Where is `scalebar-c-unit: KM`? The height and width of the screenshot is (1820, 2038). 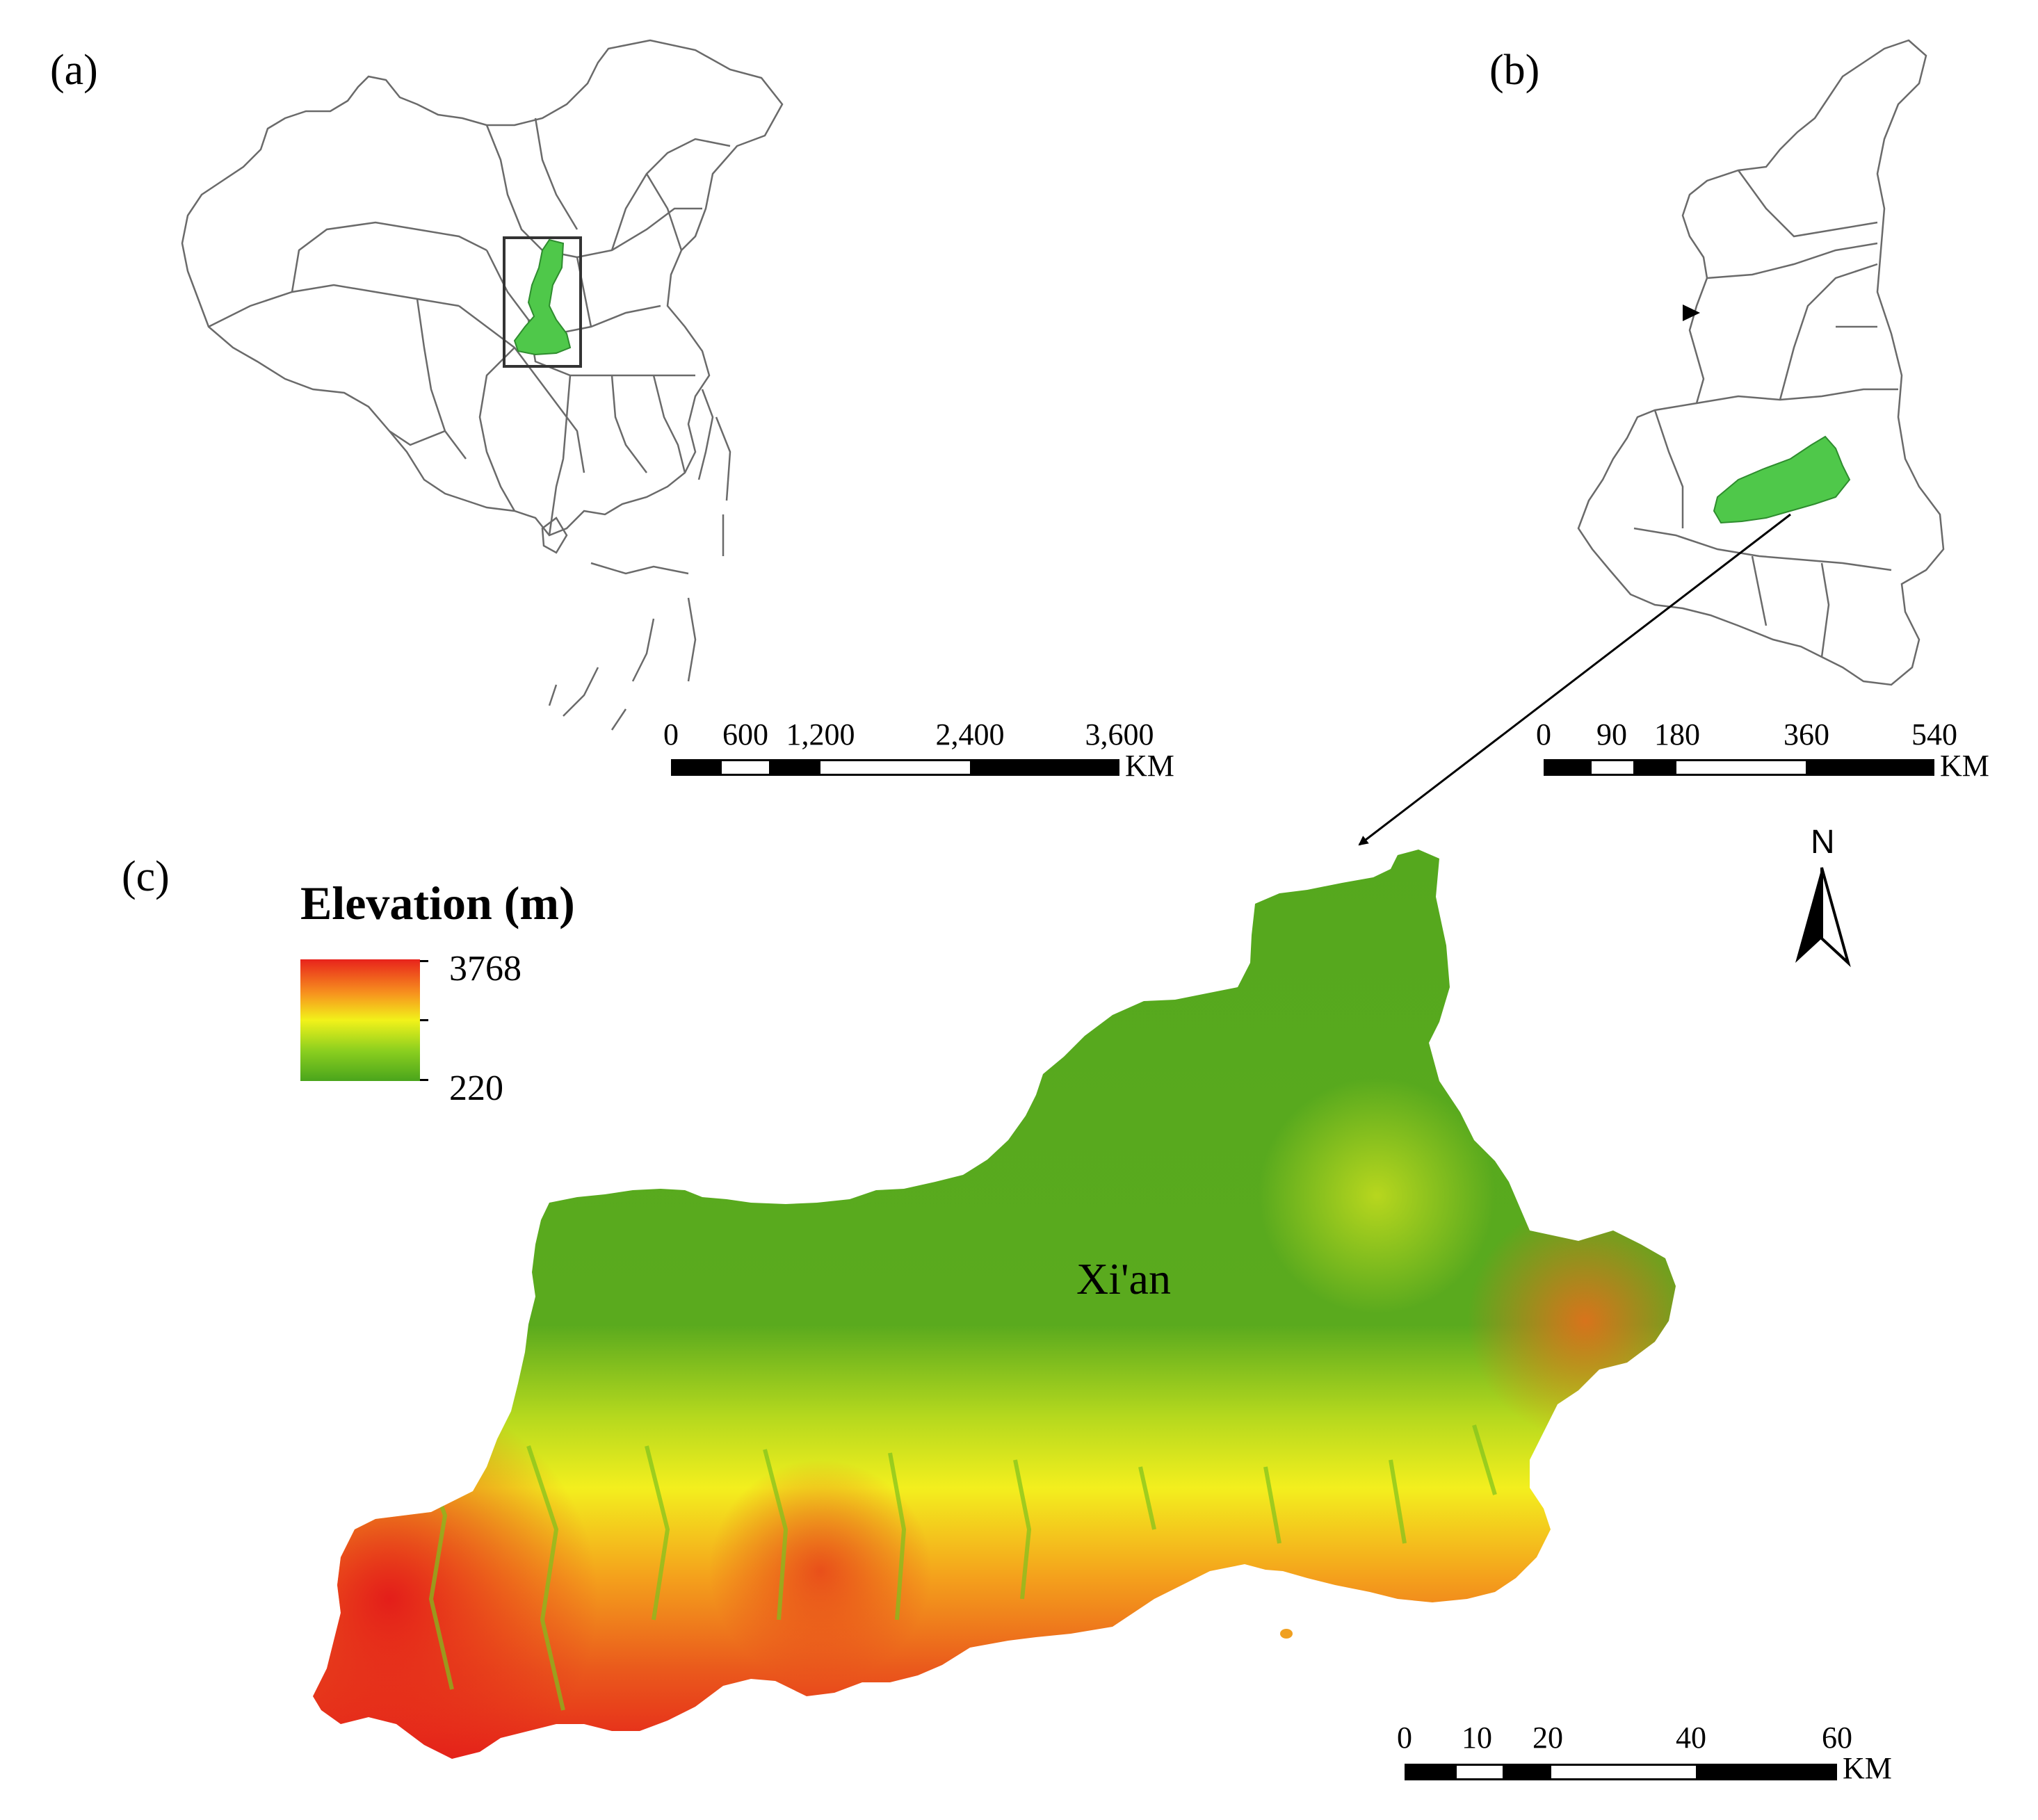 scalebar-c-unit: KM is located at coordinates (1867, 1768).